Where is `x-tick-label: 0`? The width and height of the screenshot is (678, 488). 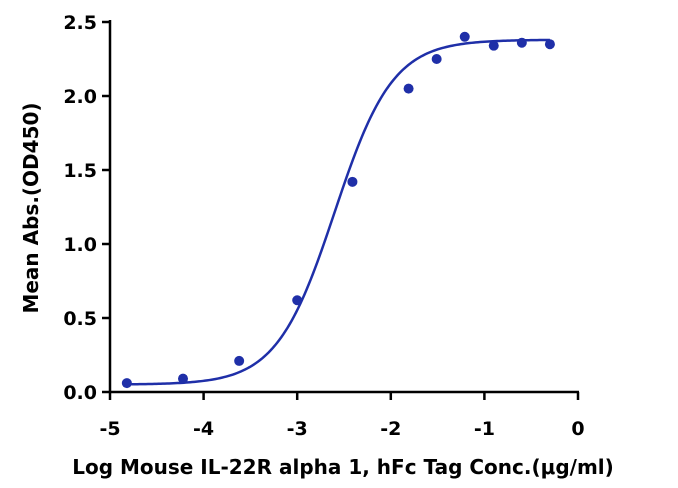
x-tick-label: 0 is located at coordinates (577, 429).